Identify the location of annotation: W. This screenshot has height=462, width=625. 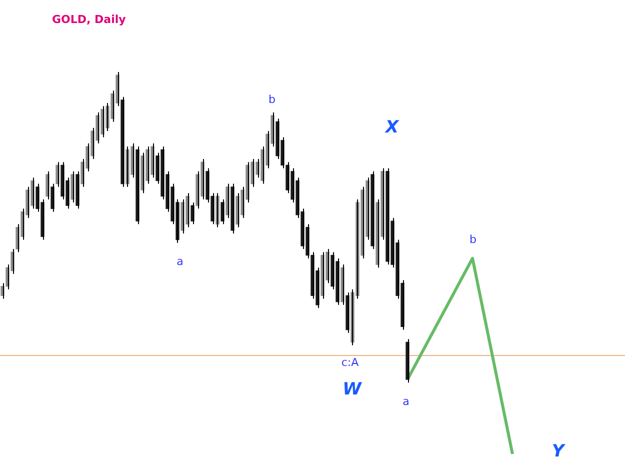
(352, 389).